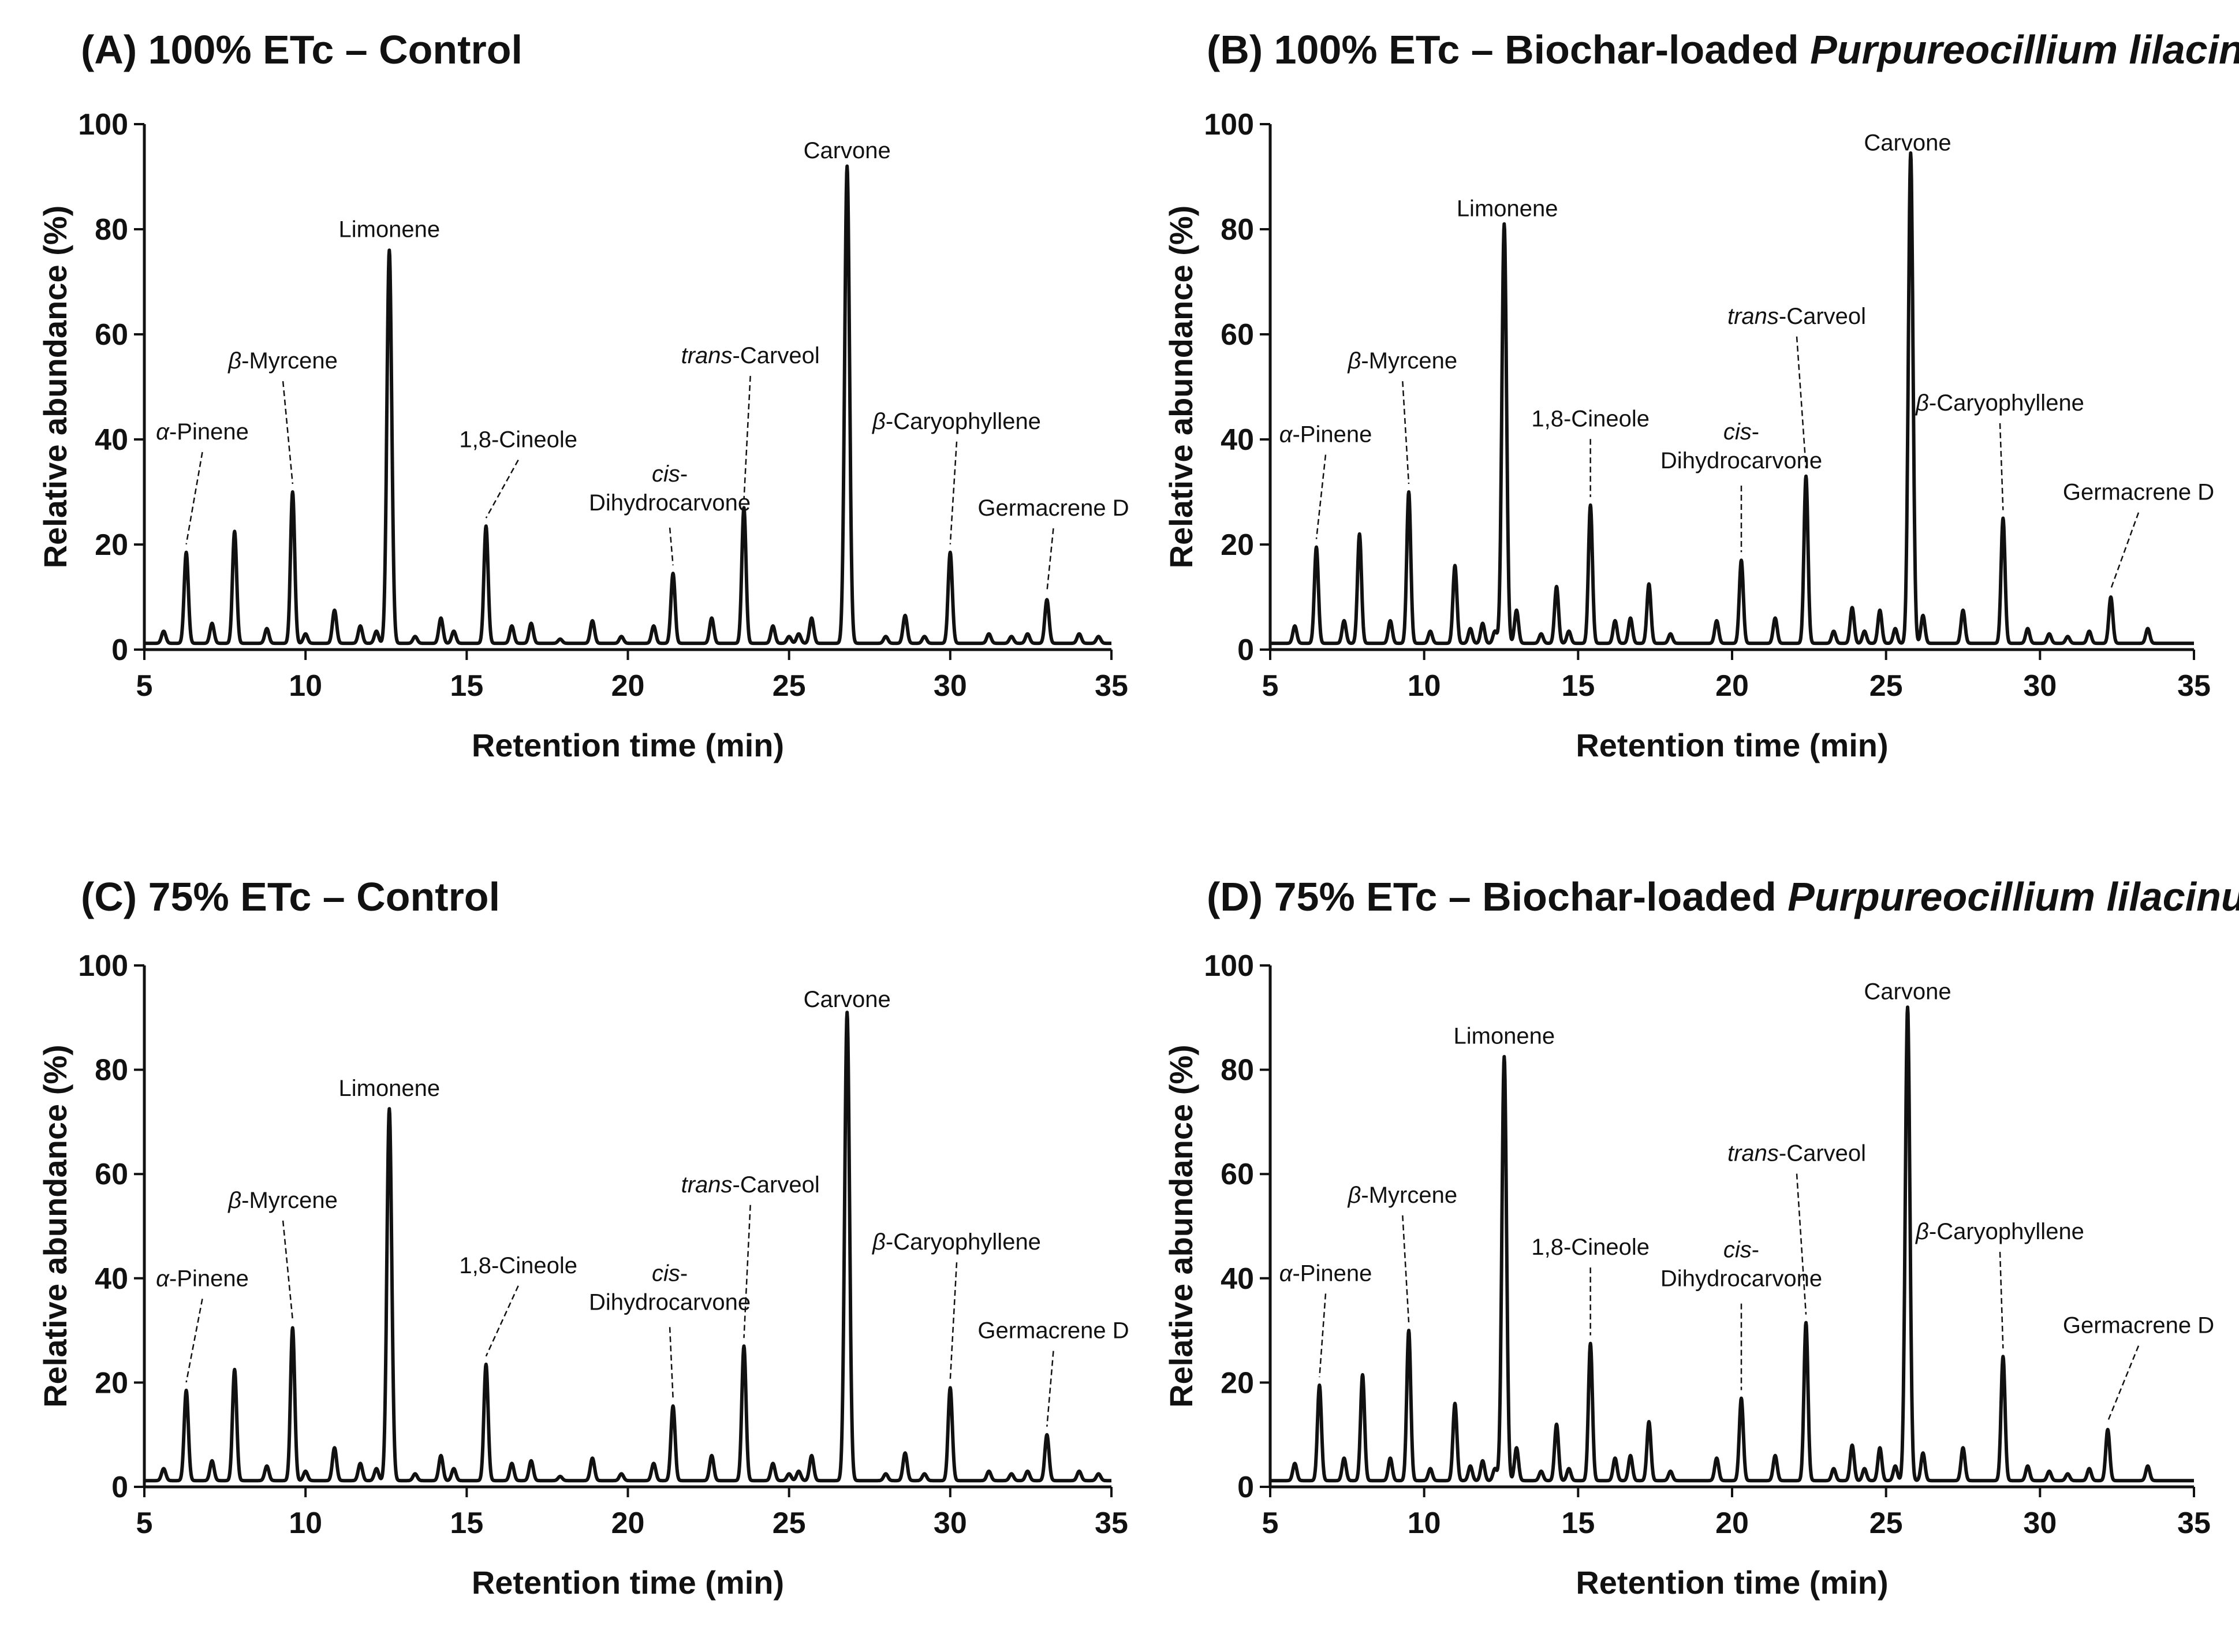 The image size is (2239, 1652). I want to click on y-tick-label: 40, so click(1237, 440).